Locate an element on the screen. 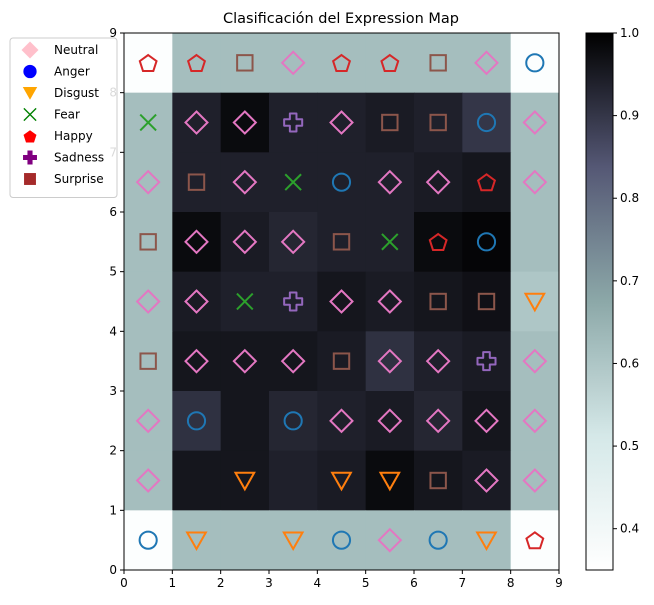  heat-cell-r4-c6 is located at coordinates (438, 301).